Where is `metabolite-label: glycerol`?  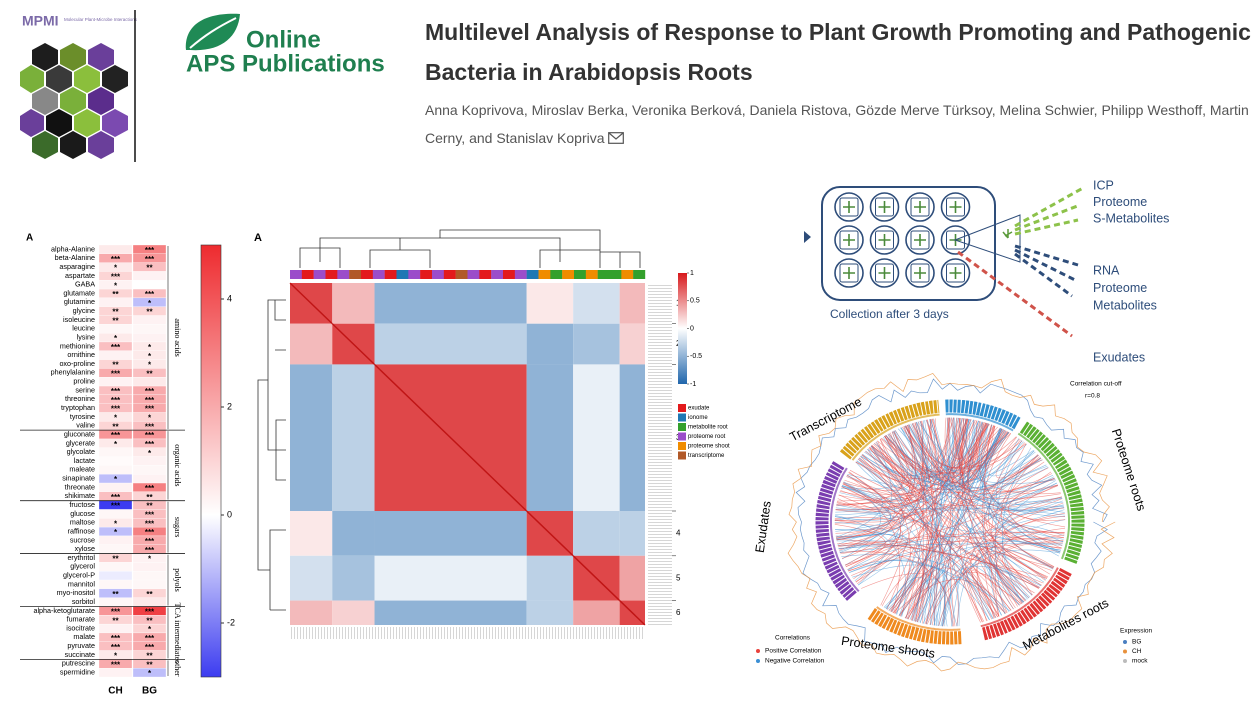
metabolite-label: glycerol is located at coordinates (82, 566).